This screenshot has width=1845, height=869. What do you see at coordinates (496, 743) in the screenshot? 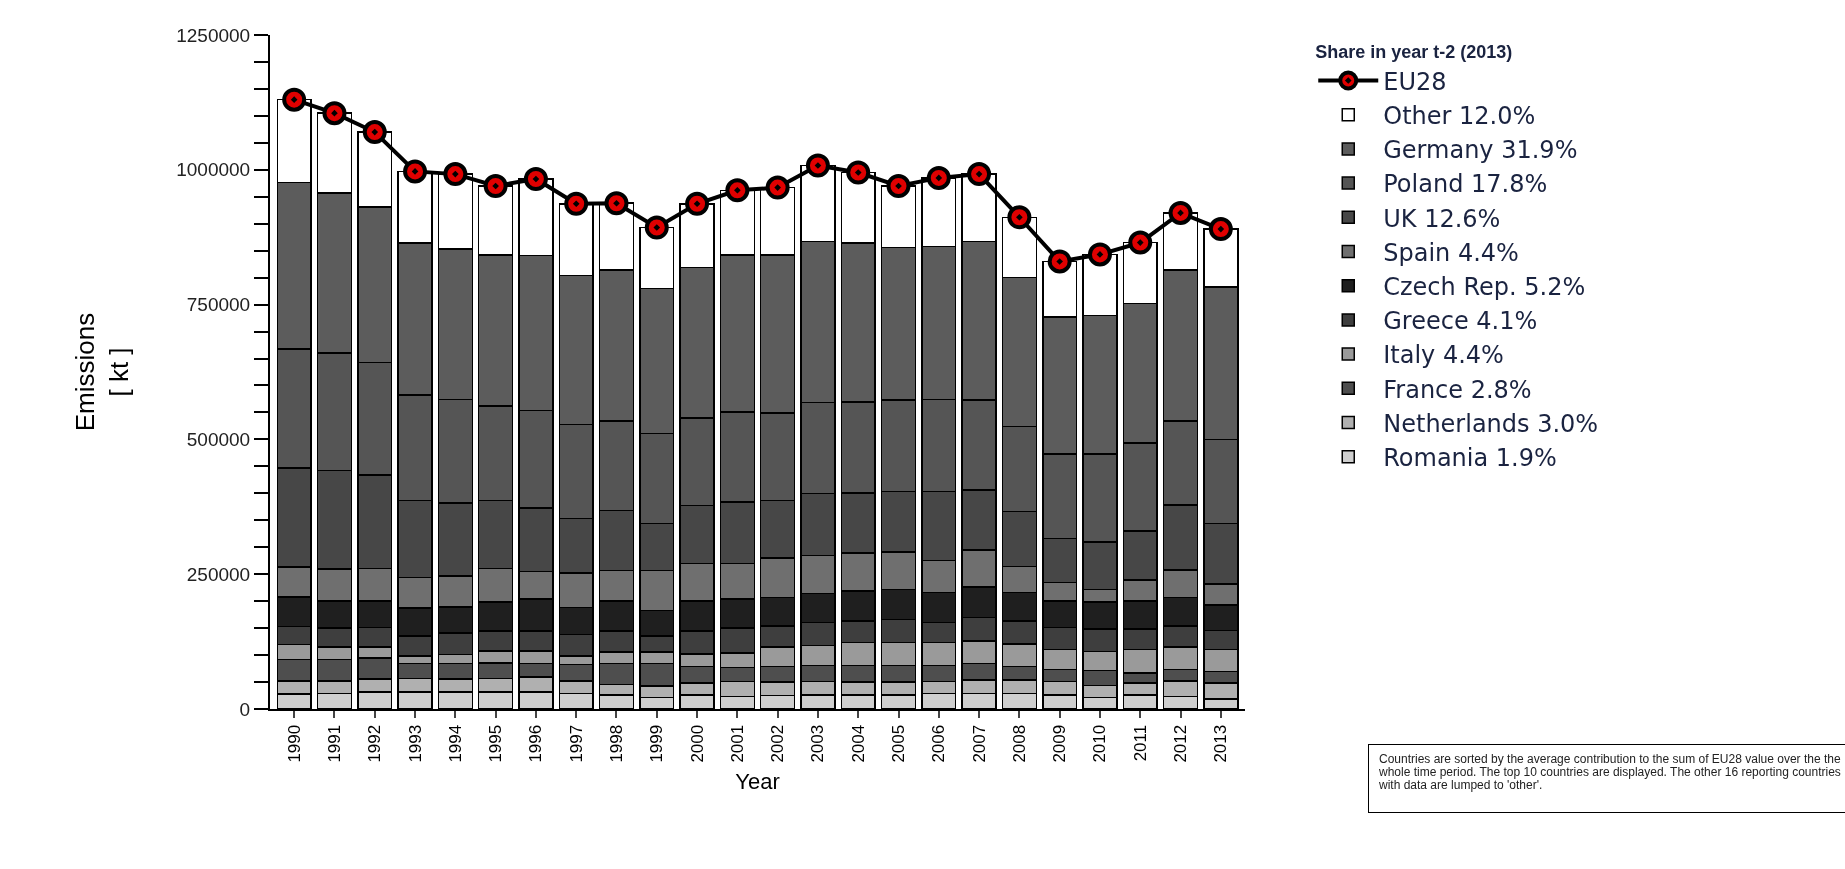
I see `x-tick-label: 1995` at bounding box center [496, 743].